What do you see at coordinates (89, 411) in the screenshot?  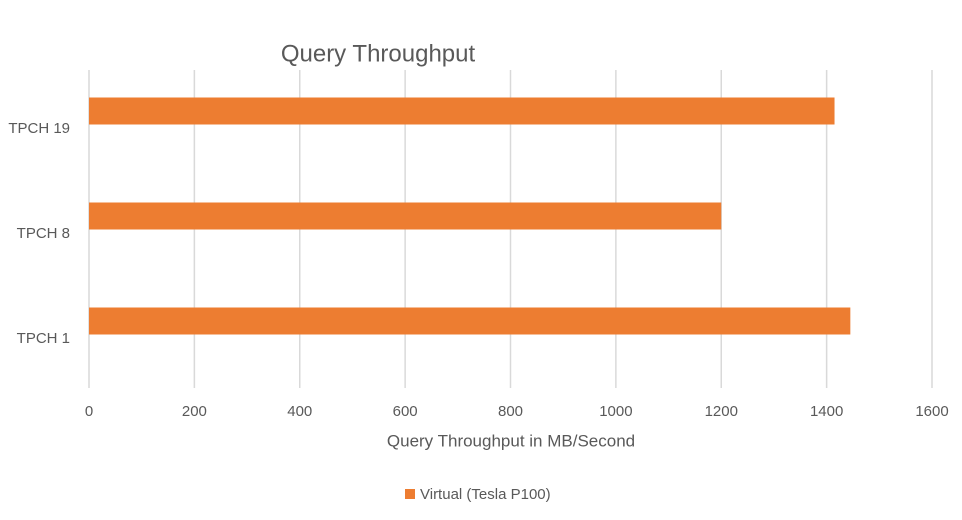 I see `x-tick-label: 0` at bounding box center [89, 411].